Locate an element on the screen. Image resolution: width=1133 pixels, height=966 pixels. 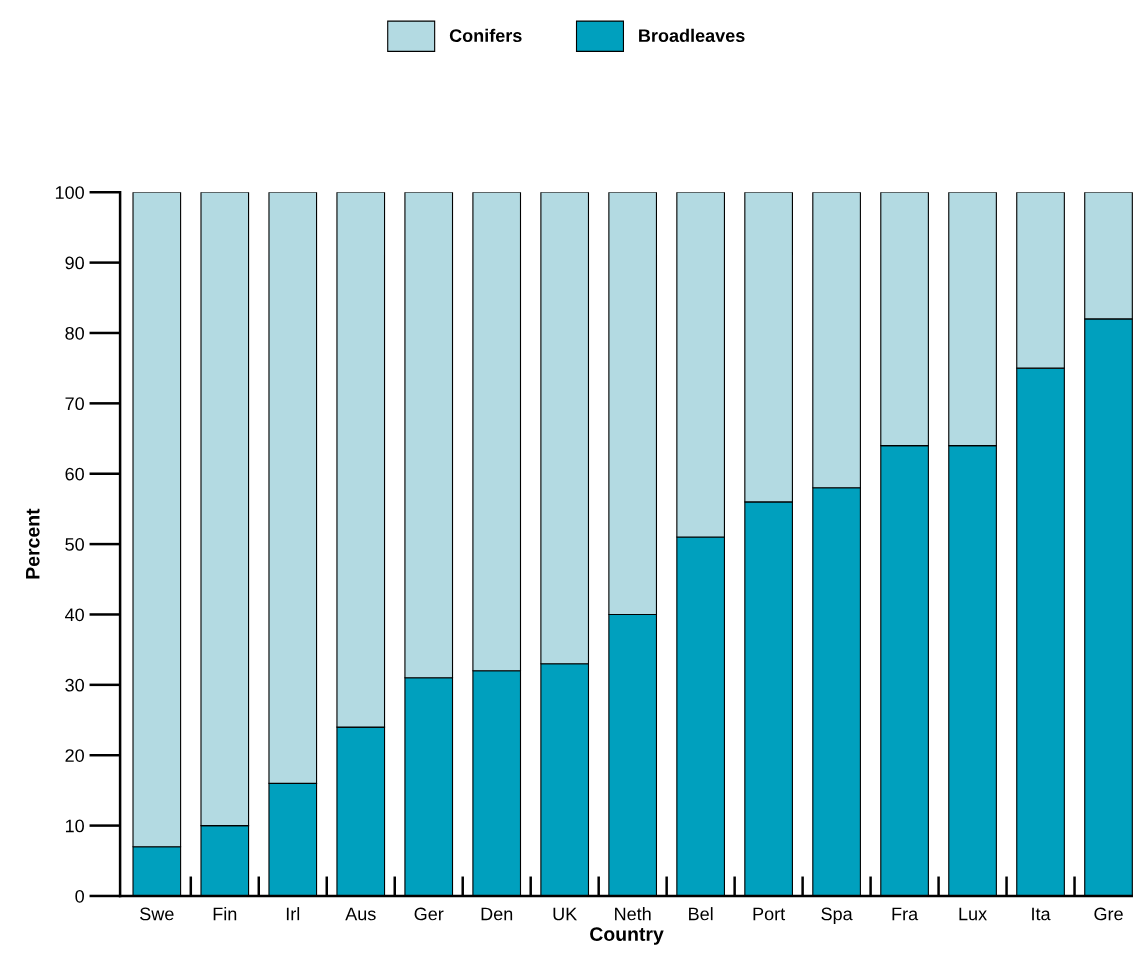
x-tick-label: Swe is located at coordinates (157, 914).